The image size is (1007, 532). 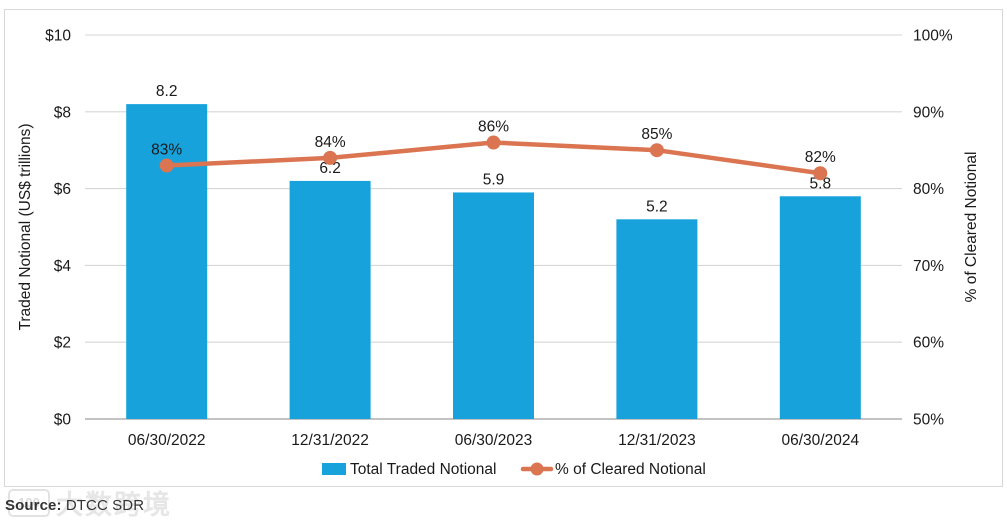 What do you see at coordinates (821, 183) in the screenshot?
I see `bar-value-label: 5.8` at bounding box center [821, 183].